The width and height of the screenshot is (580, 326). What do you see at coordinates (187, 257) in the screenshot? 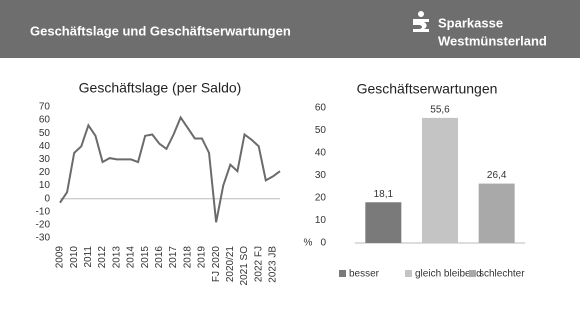
I see `x-tick-label: 2018` at bounding box center [187, 257].